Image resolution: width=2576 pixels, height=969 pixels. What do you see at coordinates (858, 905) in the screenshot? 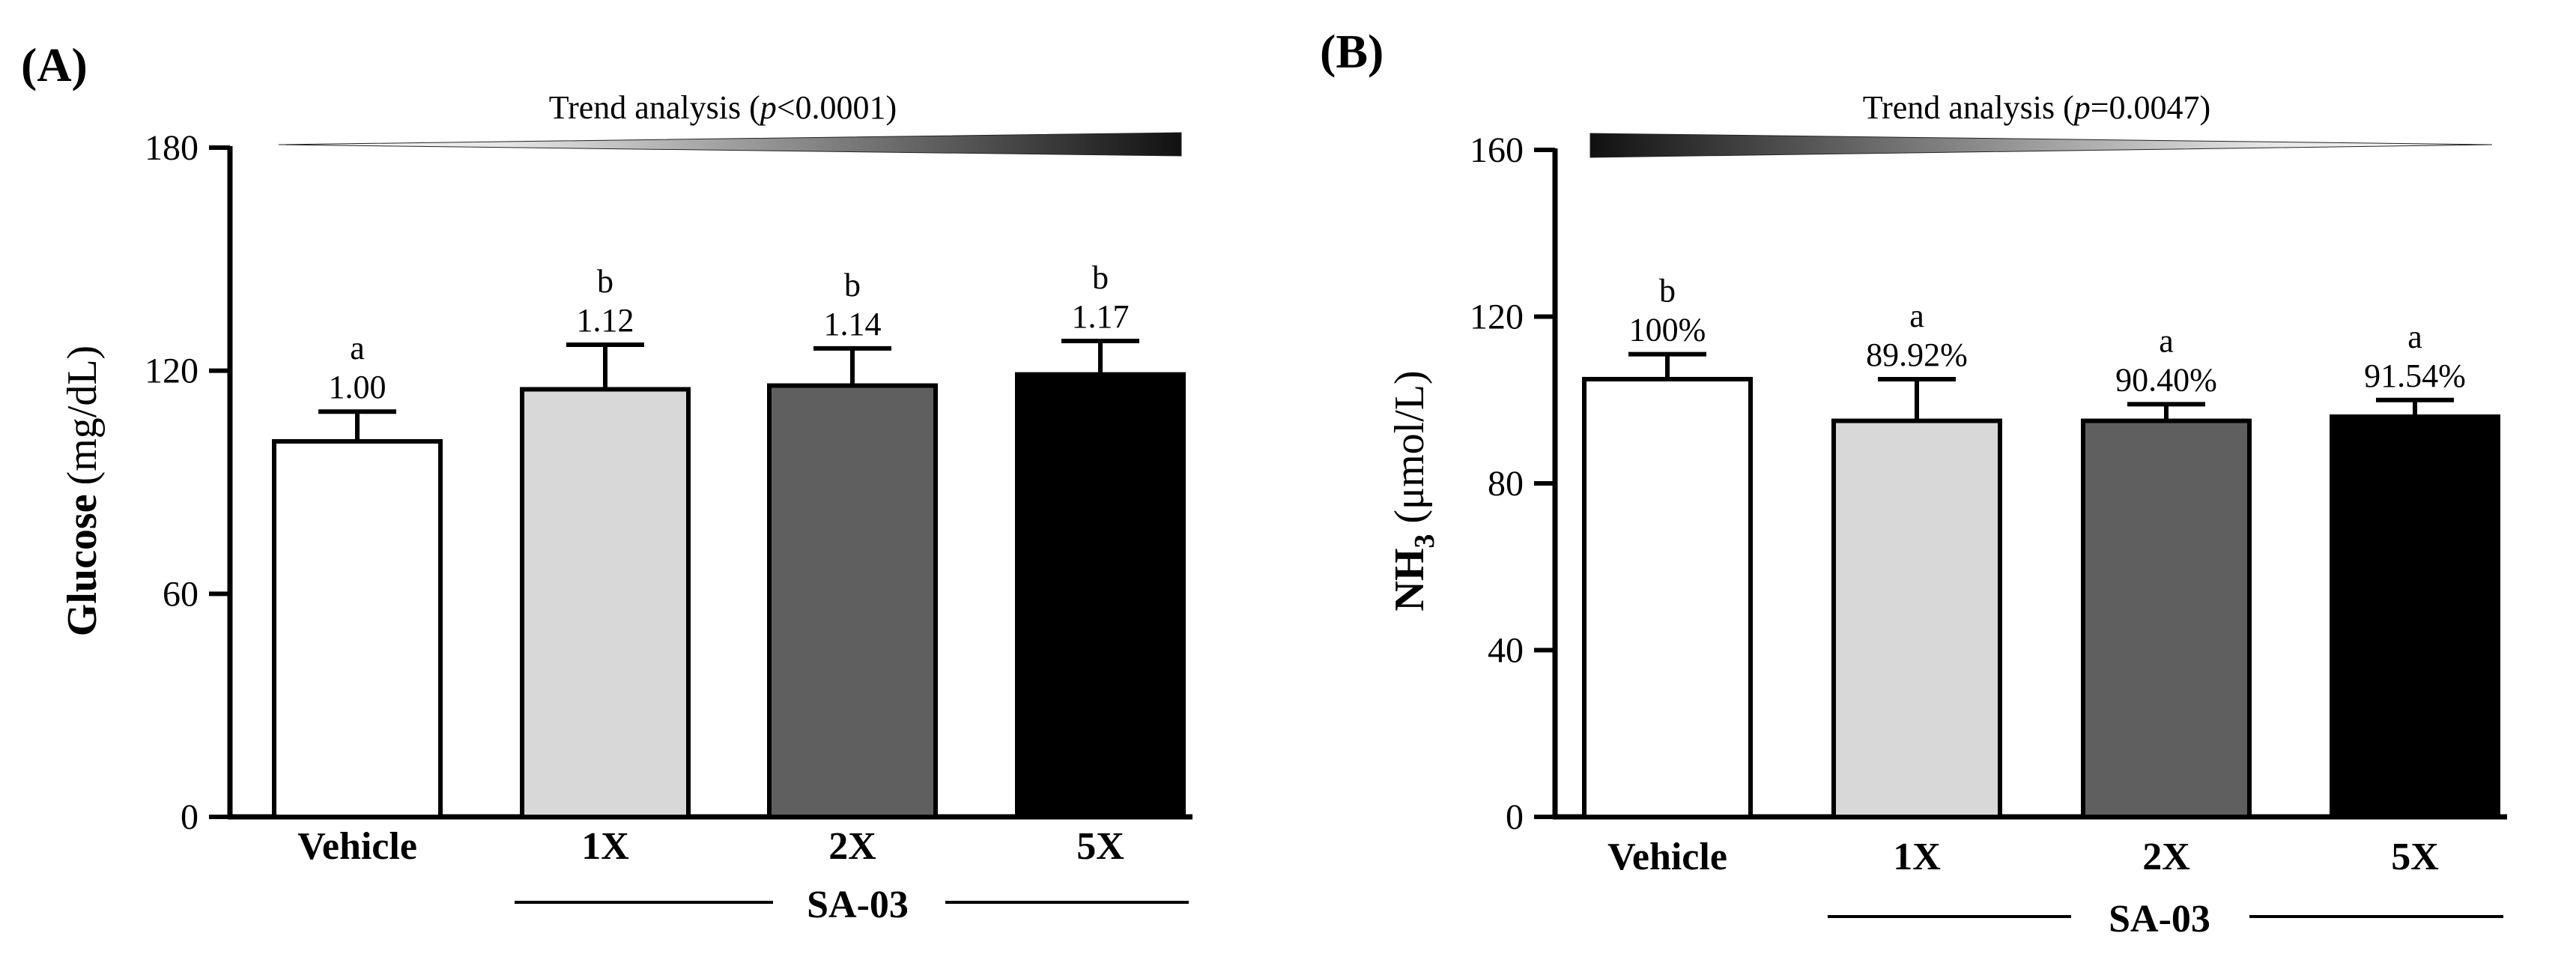
I see `panel-a-group-label: SA-03` at bounding box center [858, 905].